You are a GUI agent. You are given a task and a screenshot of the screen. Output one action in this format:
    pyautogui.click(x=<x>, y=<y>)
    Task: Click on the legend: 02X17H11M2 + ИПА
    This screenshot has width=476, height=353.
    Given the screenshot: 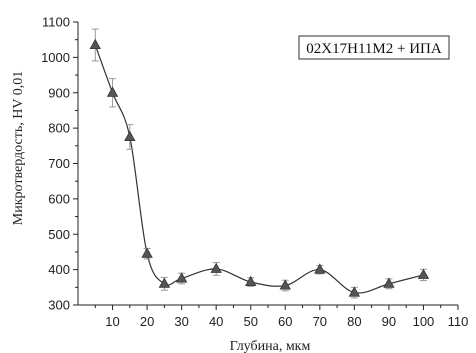 What is the action you would take?
    pyautogui.click(x=374, y=47)
    